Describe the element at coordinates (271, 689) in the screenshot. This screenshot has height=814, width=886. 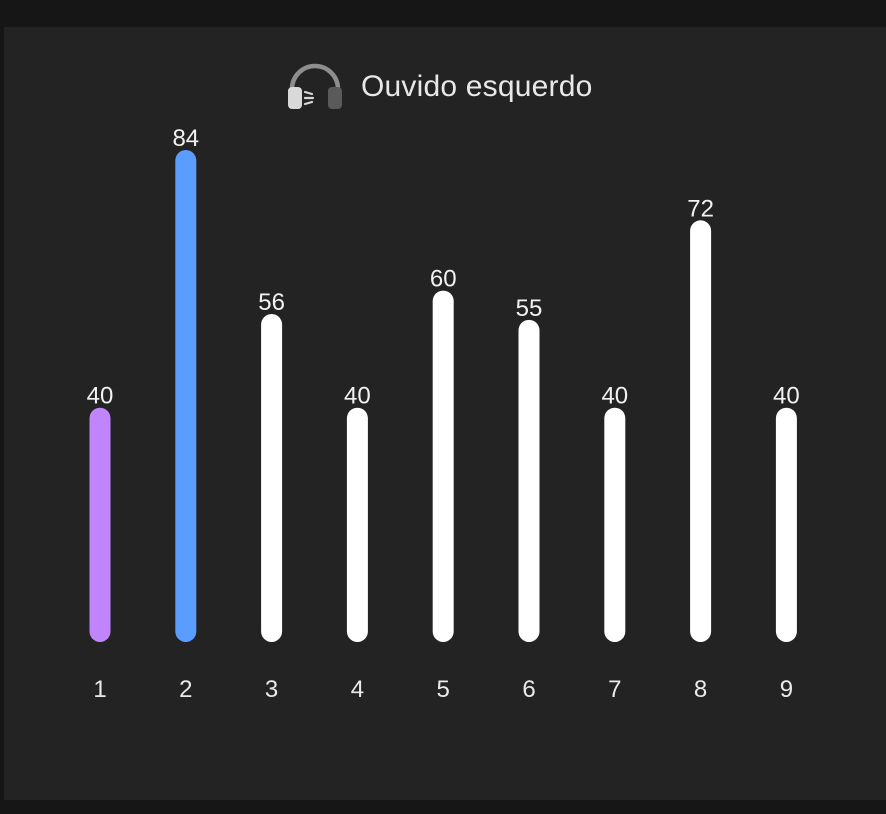
I see `category-label-3: 3` at that location.